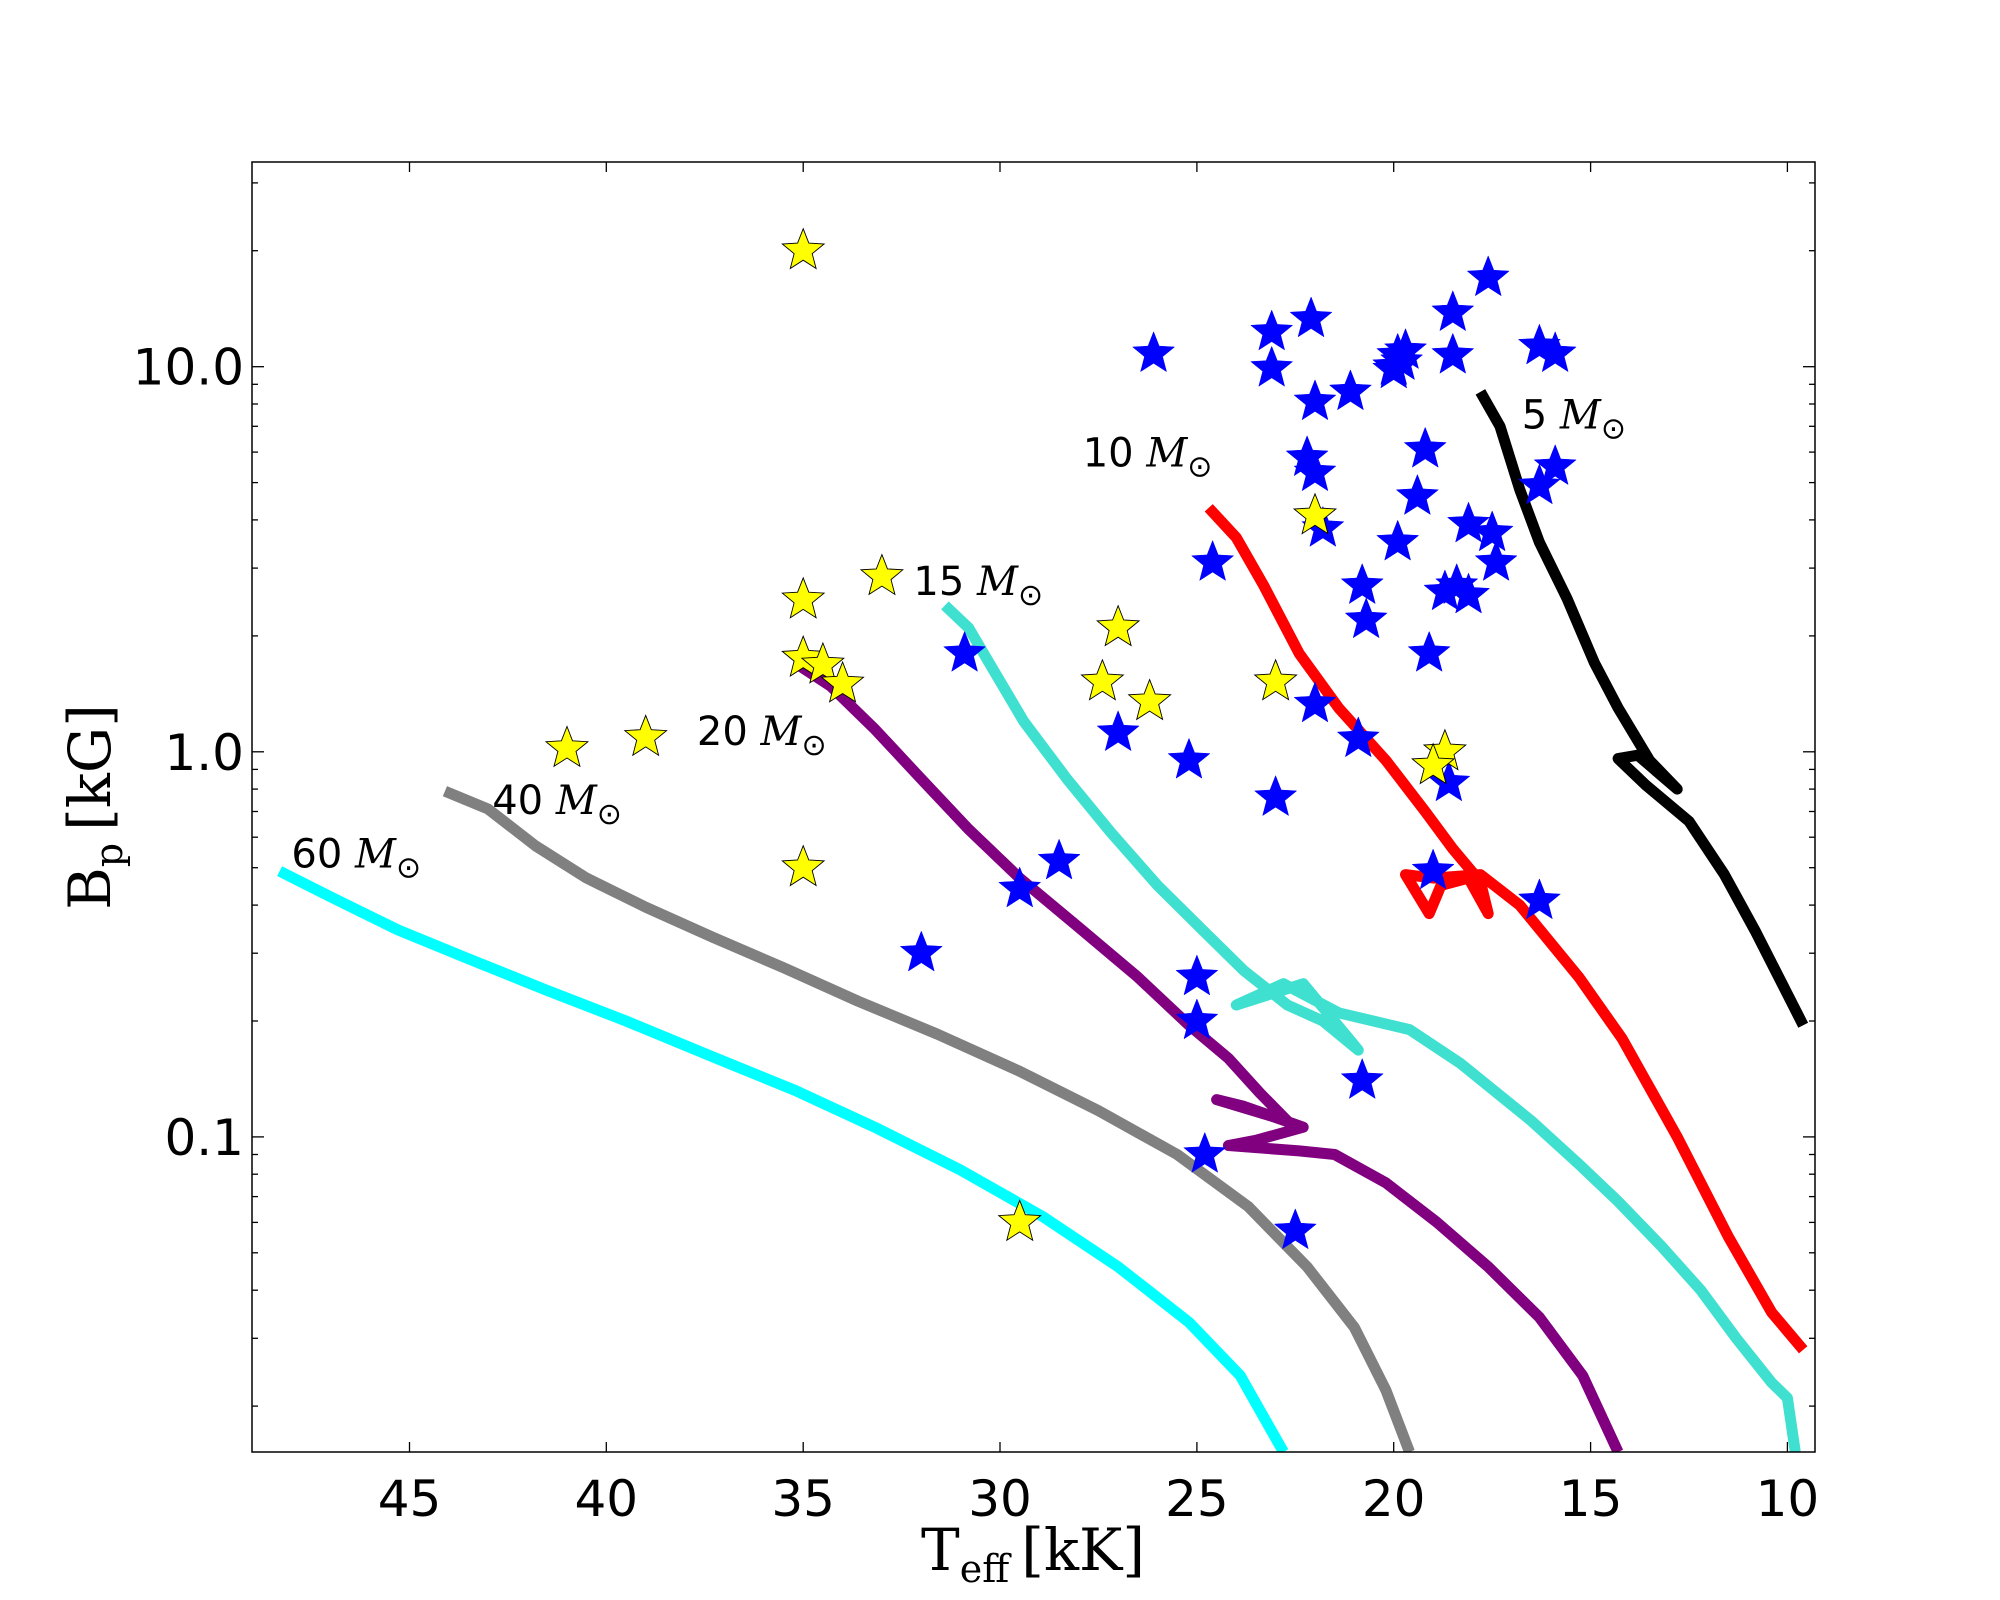 The width and height of the screenshot is (2000, 1600). I want to click on track-label-5: 5 M⊙, so click(1574, 420).